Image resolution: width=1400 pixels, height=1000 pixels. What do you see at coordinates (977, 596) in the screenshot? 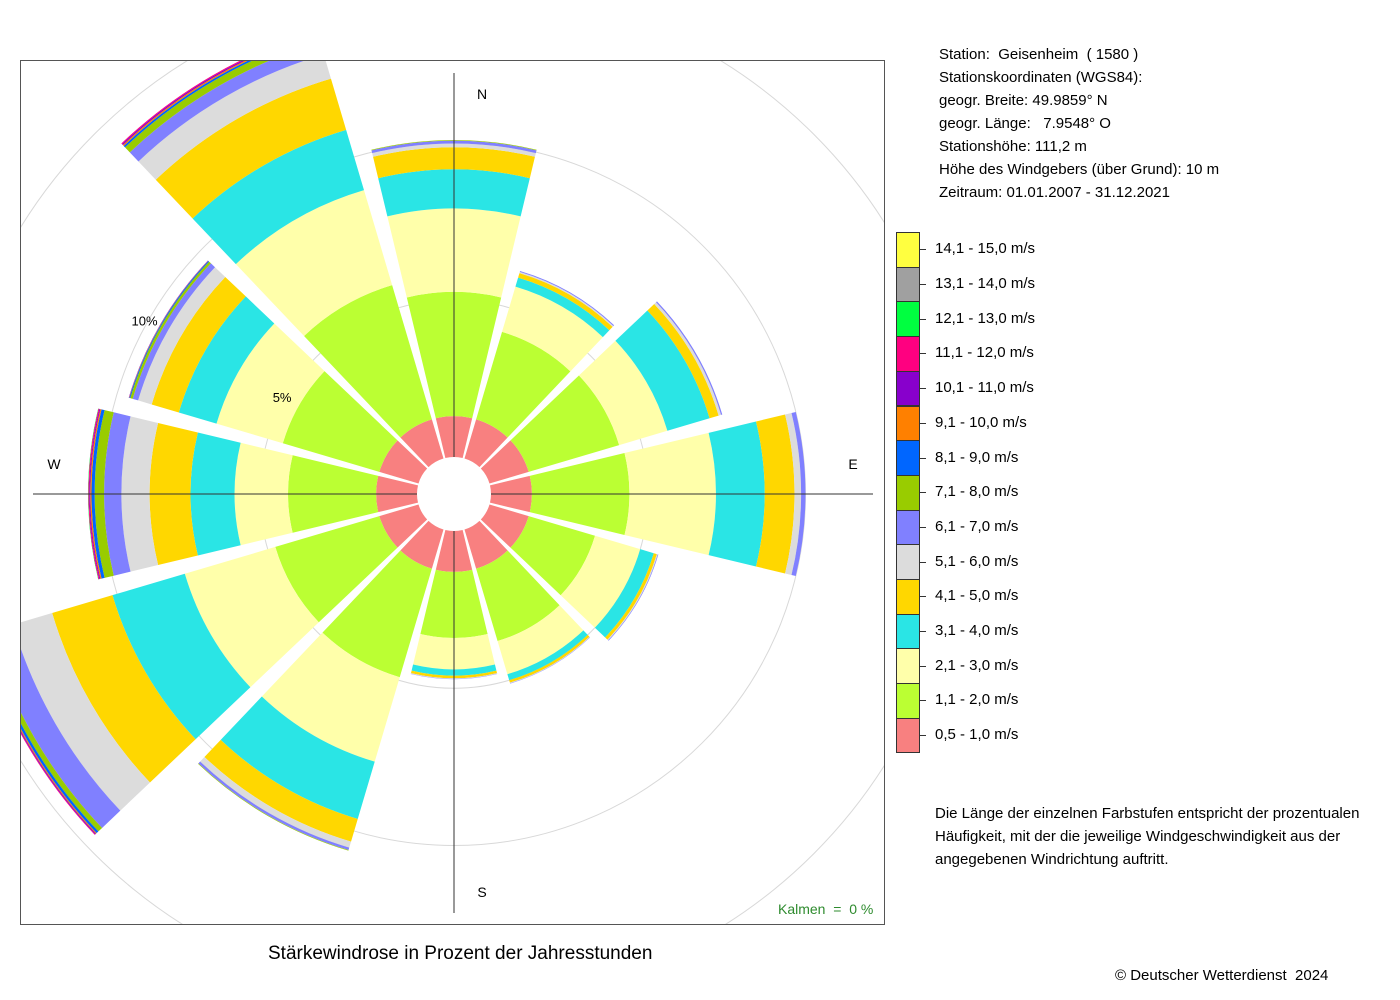
I see `legend-label: 4,1 - 5,0 m/s` at bounding box center [977, 596].